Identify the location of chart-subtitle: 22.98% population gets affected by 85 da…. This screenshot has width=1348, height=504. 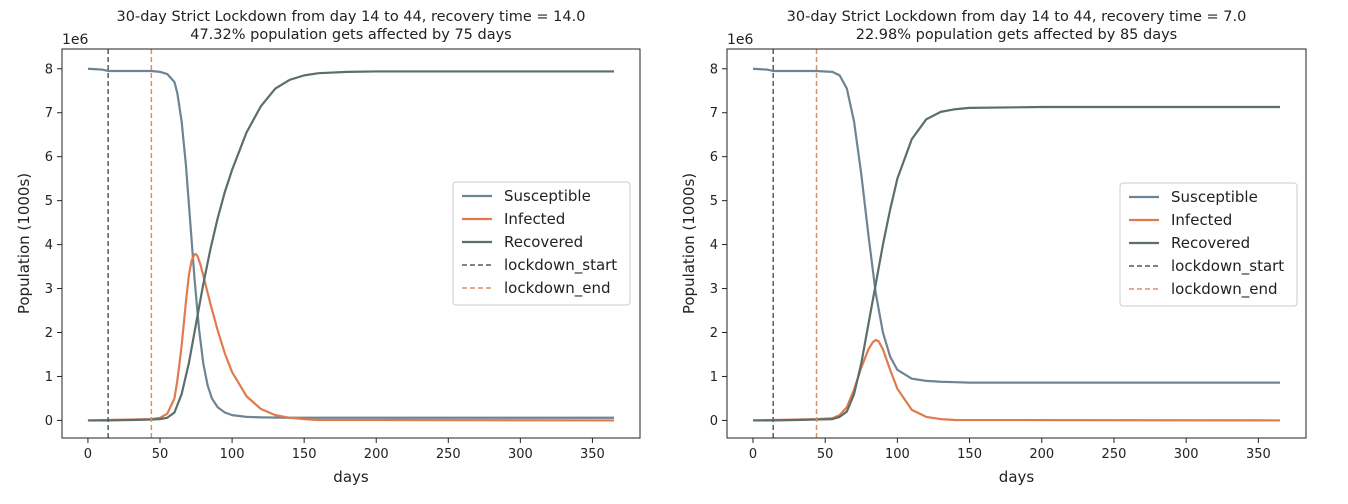
(1017, 35).